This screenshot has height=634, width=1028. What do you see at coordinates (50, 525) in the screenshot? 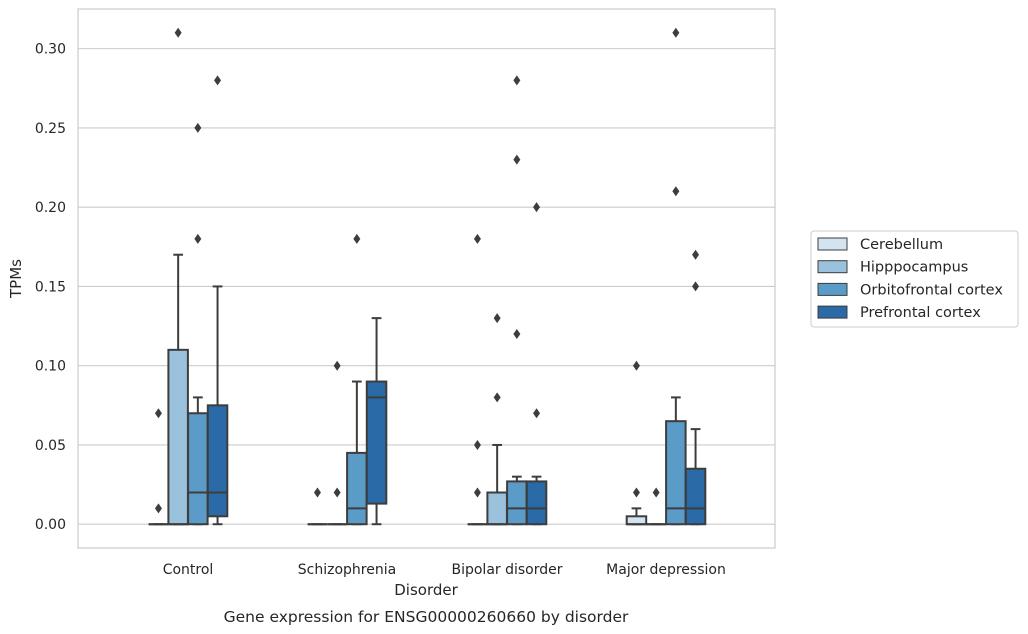
I see `y-tick-label-0: 0.00` at bounding box center [50, 525].